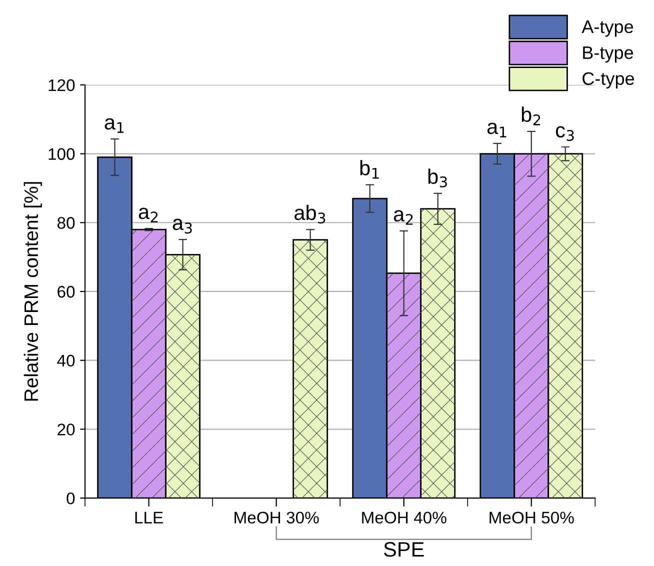 The image size is (654, 566). I want to click on x-tick-label: MeOH 50%, so click(532, 518).